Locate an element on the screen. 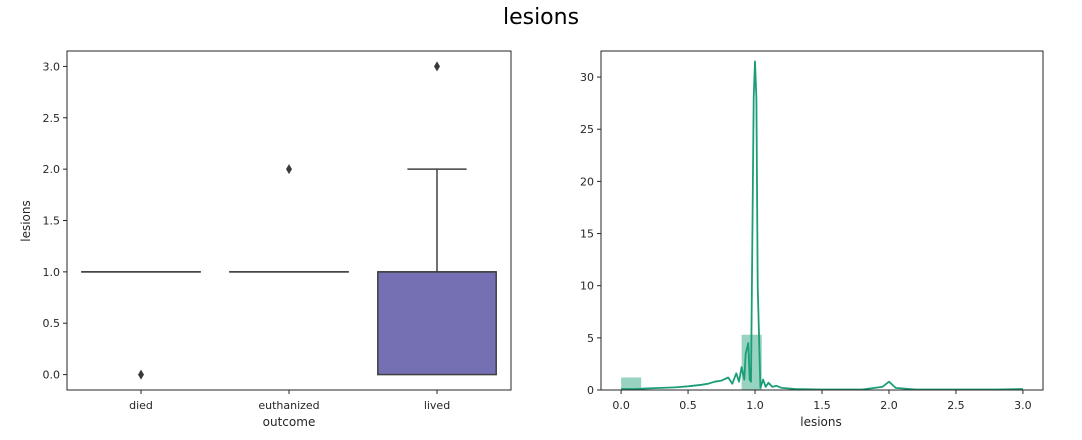  histogram-x-axis-label: lesions is located at coordinates (821, 422).